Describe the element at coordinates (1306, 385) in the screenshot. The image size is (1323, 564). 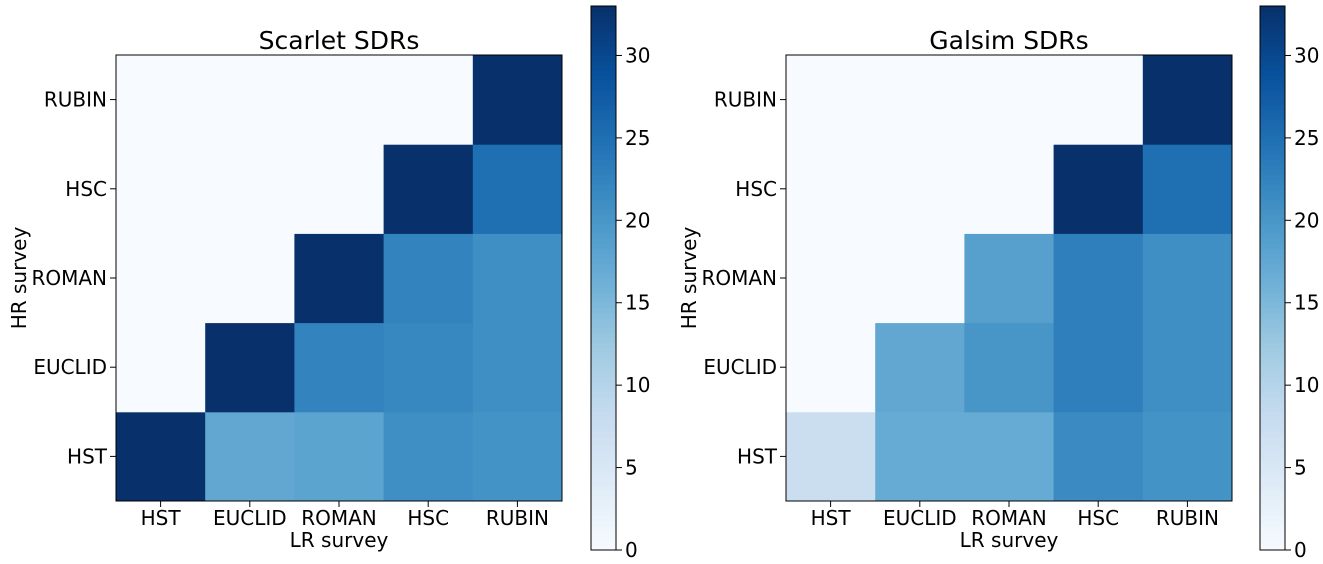
I see `colorbar-tick-label: 10` at that location.